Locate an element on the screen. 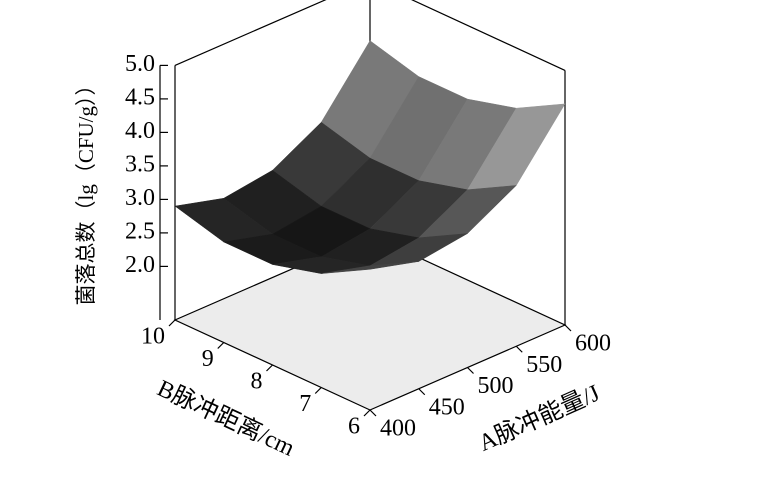 The height and width of the screenshot is (489, 762). y-tick-label: 9 is located at coordinates (208, 359).